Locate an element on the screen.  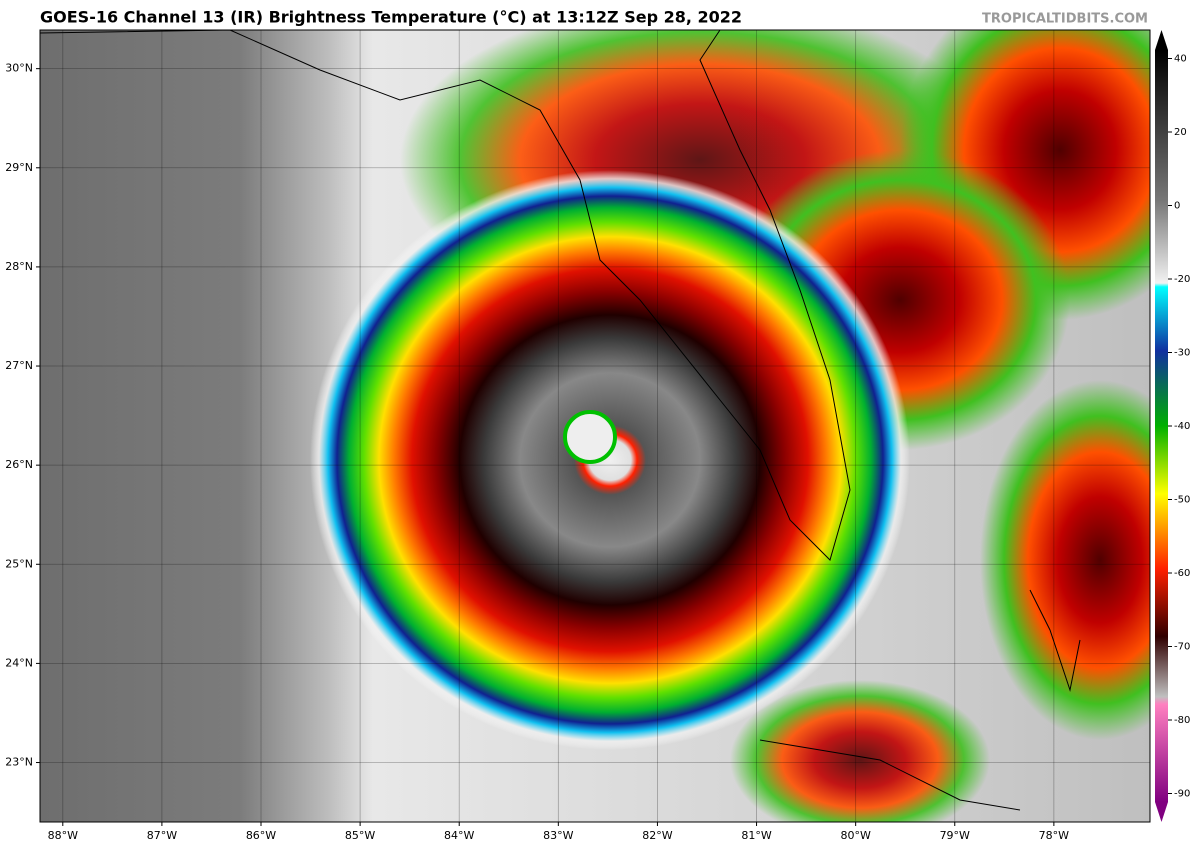
y-tick-label: 27°N is located at coordinates (19, 365).